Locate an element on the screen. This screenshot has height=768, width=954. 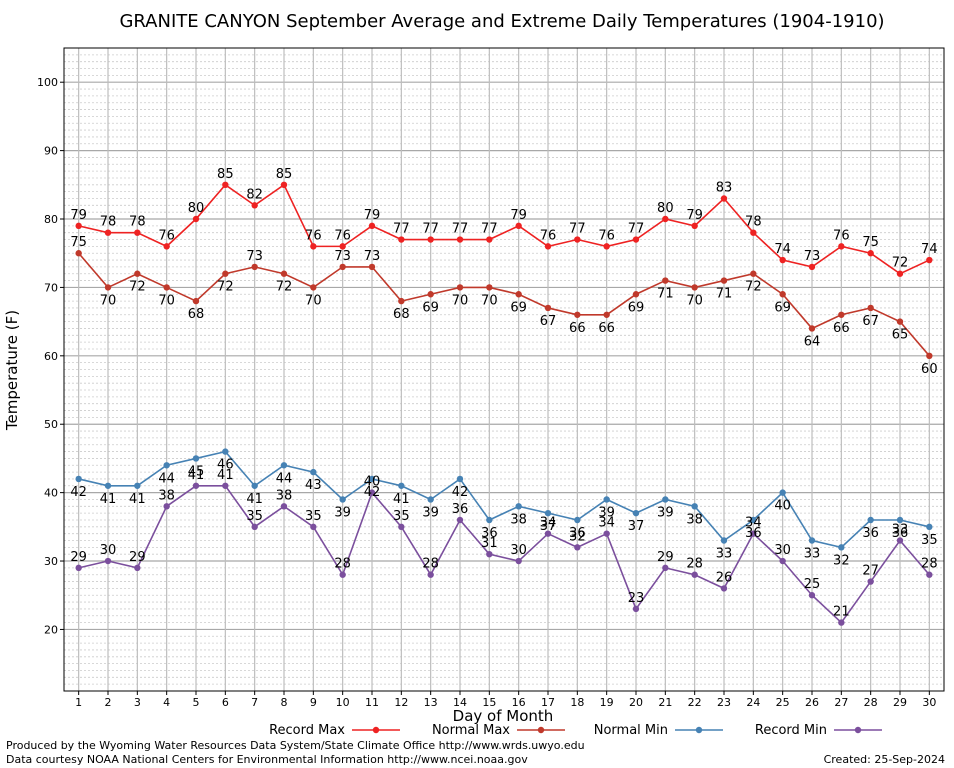
normal-max-legend-label: Normal Max is located at coordinates (471, 730).